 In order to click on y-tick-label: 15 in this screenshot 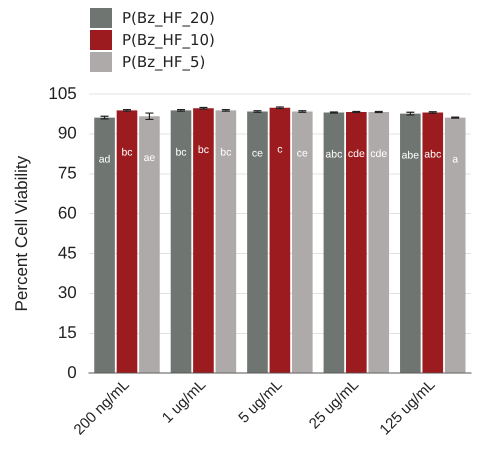, I will do `click(67, 332)`.